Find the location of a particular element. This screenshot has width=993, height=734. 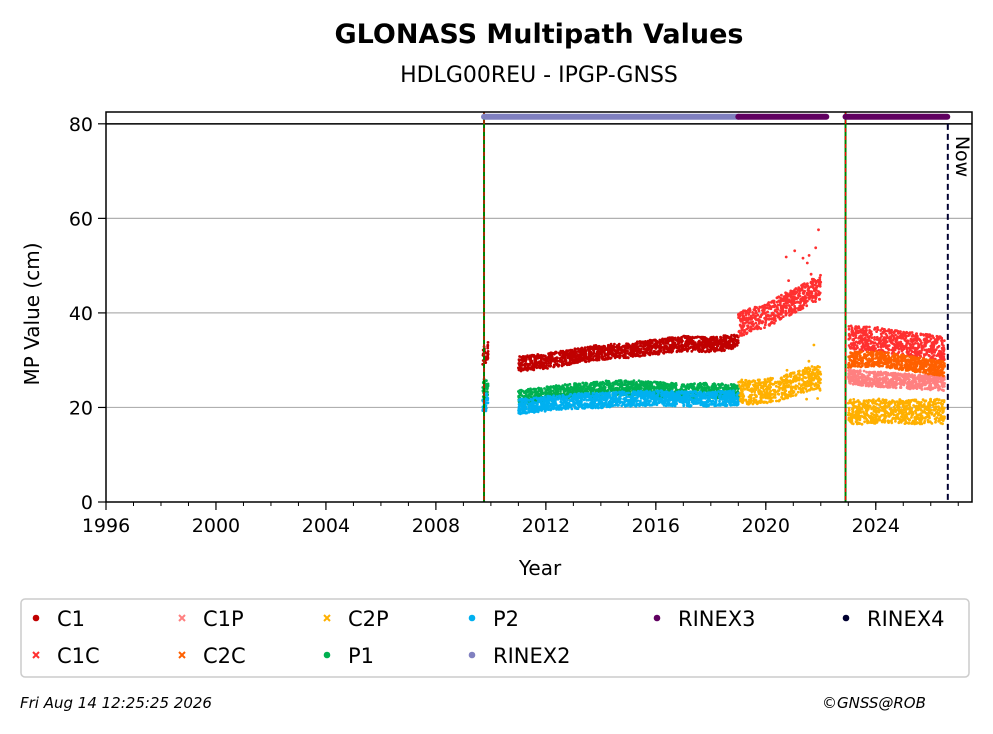

y-tick-label: 0 is located at coordinates (87, 503).